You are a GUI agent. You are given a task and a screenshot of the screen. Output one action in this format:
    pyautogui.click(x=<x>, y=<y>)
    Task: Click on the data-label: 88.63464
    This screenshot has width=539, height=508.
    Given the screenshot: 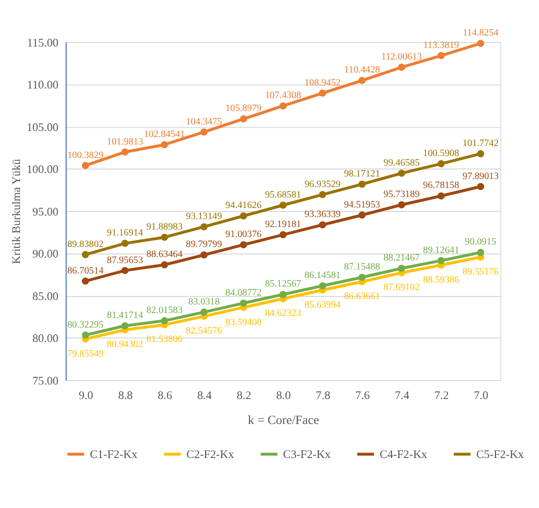 What is the action you would take?
    pyautogui.click(x=164, y=254)
    